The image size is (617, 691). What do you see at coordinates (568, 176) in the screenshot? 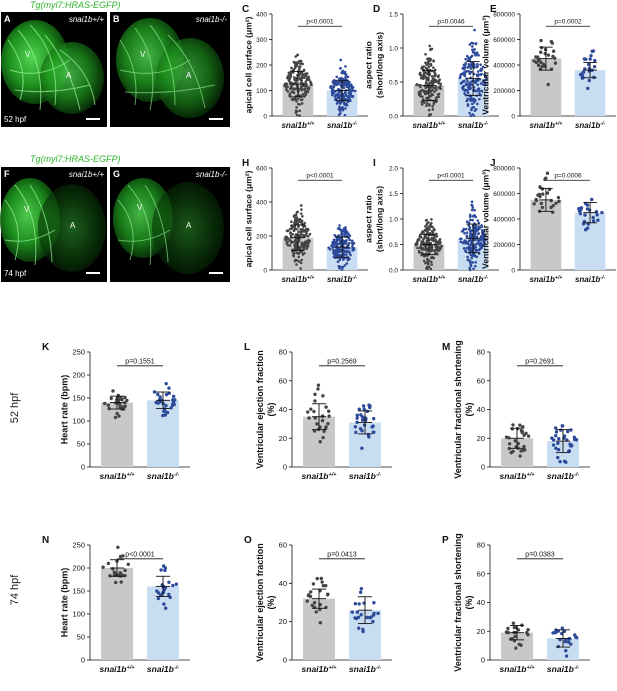
I see `p-value-label: p=0.0006` at bounding box center [568, 176].